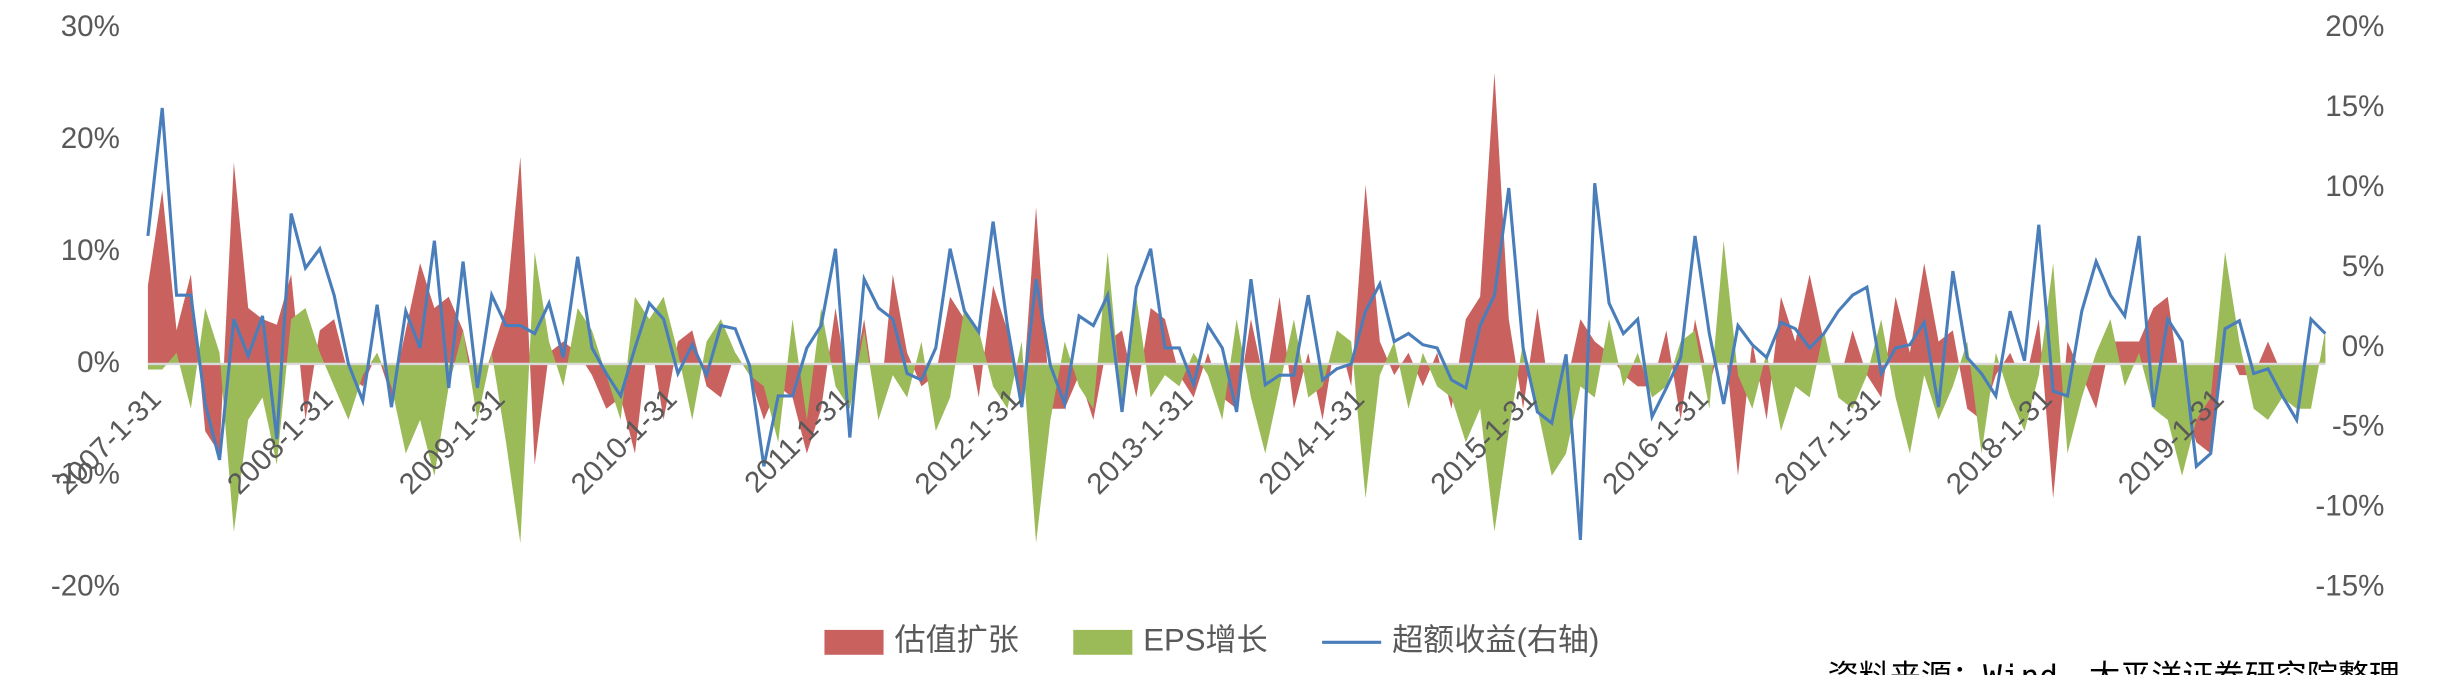  I want to click on y-tick-label: 30%, so click(90, 26).